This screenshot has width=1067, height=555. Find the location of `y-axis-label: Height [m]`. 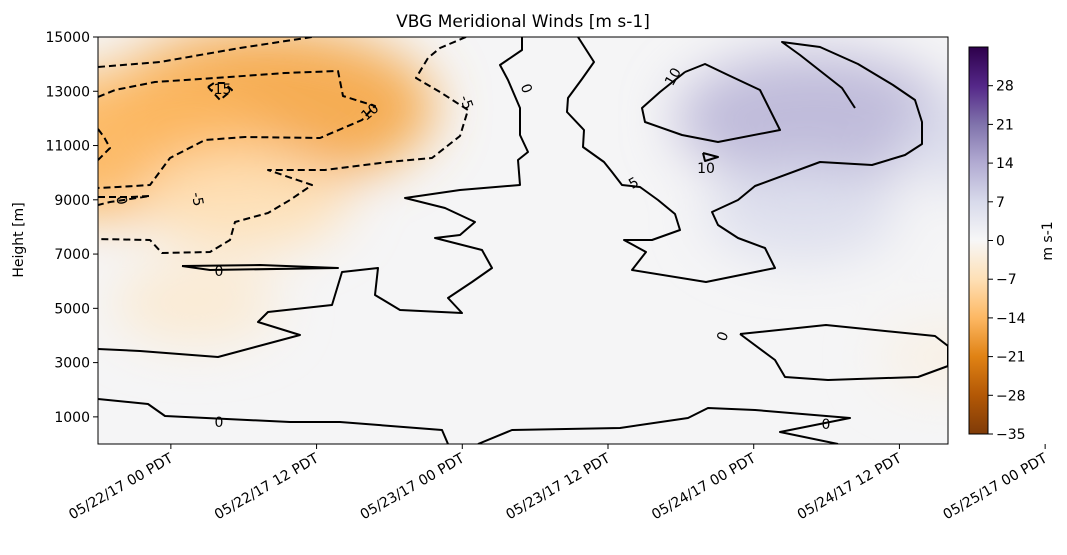

y-axis-label: Height [m] is located at coordinates (19, 239).